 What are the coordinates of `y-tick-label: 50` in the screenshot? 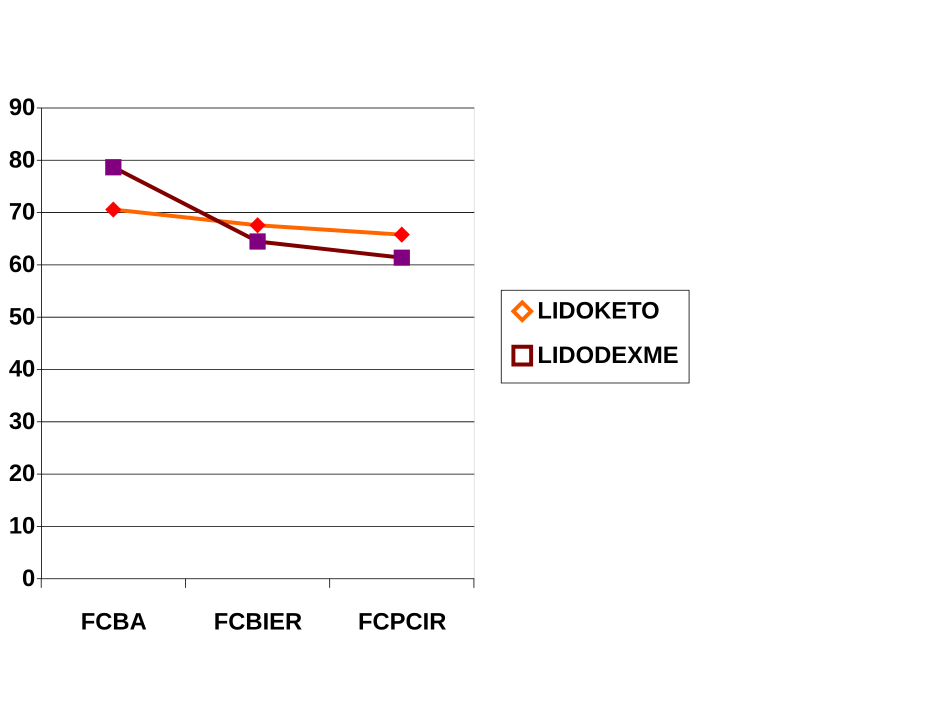 It's located at (22, 316).